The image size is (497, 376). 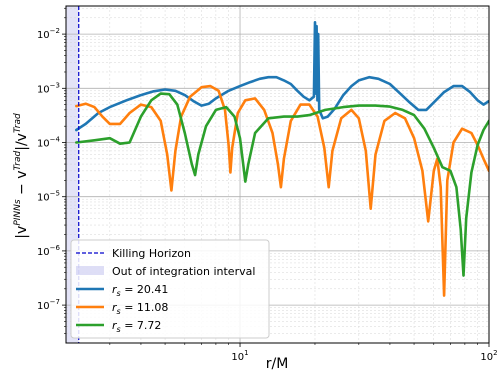 I want to click on legend-frame, so click(x=170, y=289).